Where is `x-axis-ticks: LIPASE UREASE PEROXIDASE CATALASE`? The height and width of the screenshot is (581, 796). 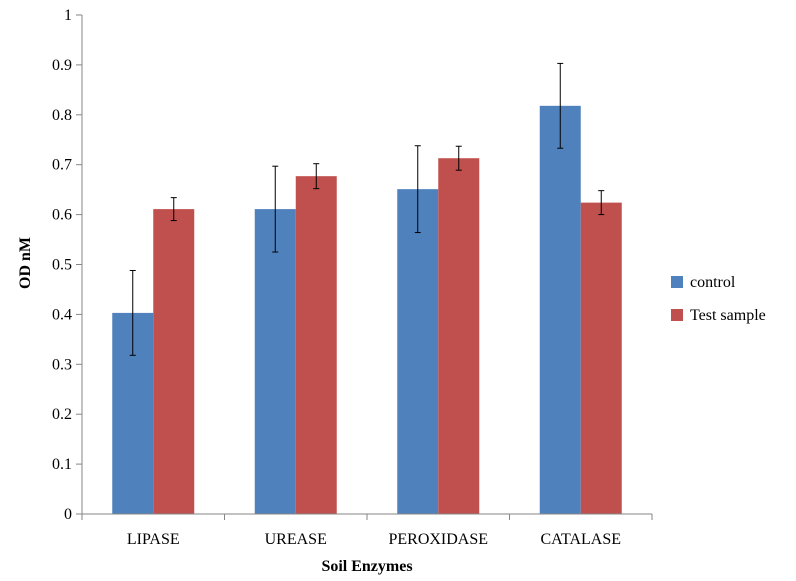
x-axis-ticks: LIPASE UREASE PEROXIDASE CATALASE is located at coordinates (367, 531).